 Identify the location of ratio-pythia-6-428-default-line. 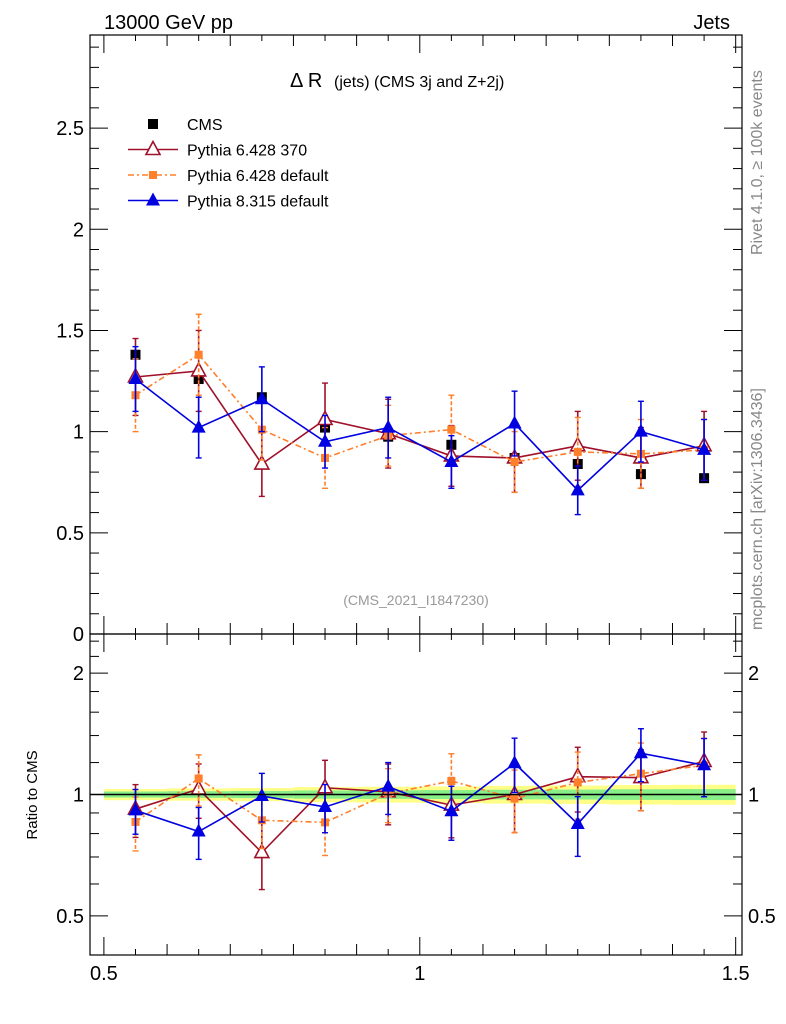
(420, 794).